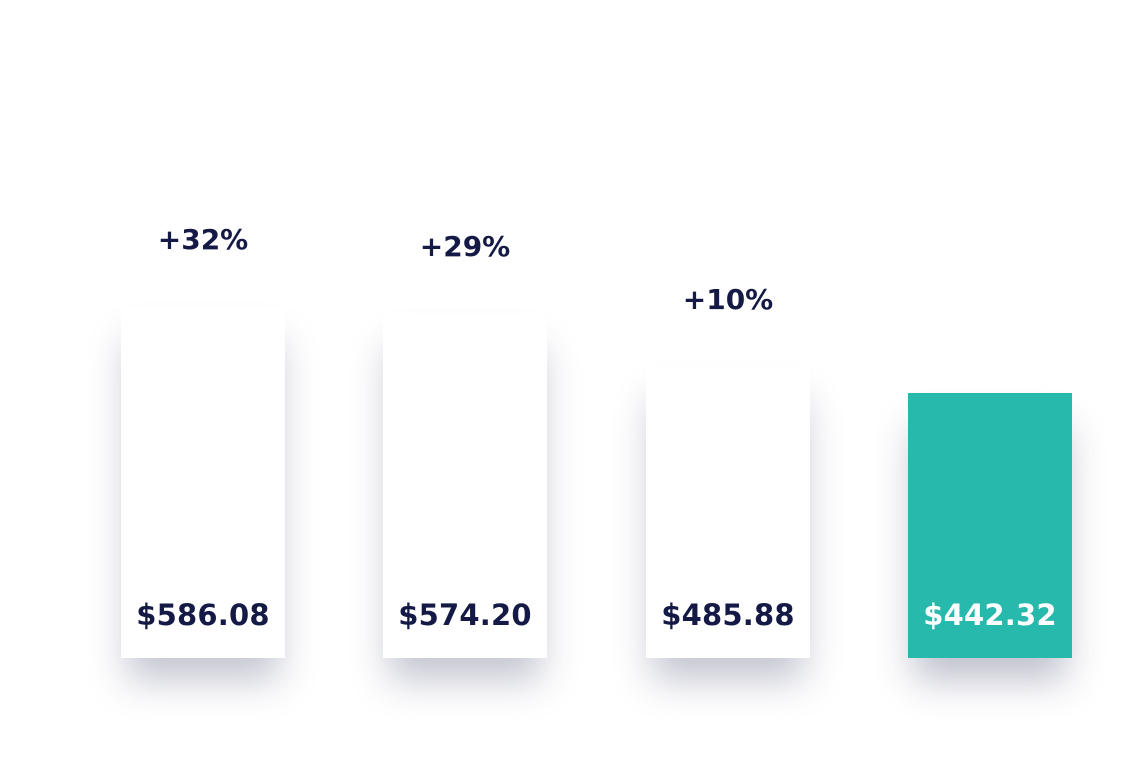 The image size is (1143, 762). I want to click on change-percent-label: +29%, so click(465, 246).